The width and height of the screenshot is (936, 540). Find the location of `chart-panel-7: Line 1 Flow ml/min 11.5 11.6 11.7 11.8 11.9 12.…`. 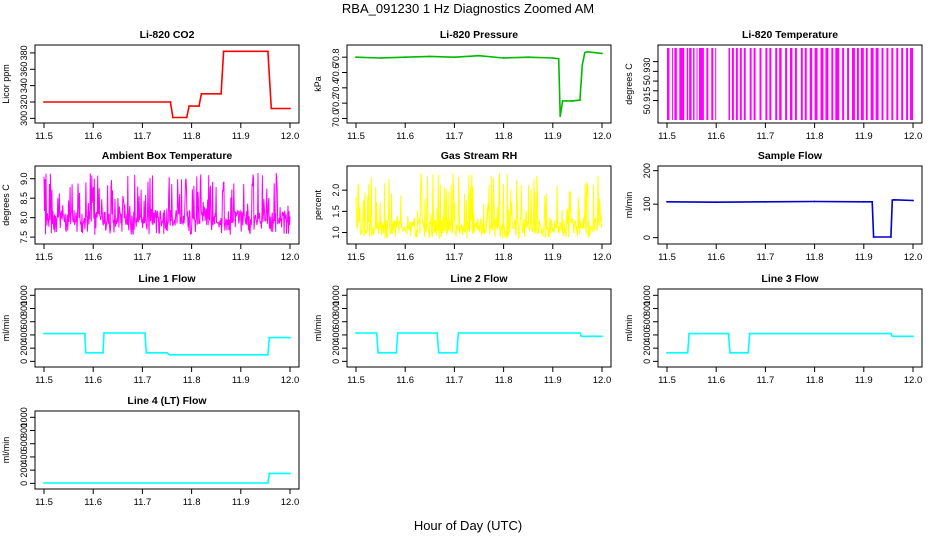

chart-panel-7: Line 1 Flow ml/min 11.5 11.6 11.7 11.8 11.9 12.… is located at coordinates (150, 329).